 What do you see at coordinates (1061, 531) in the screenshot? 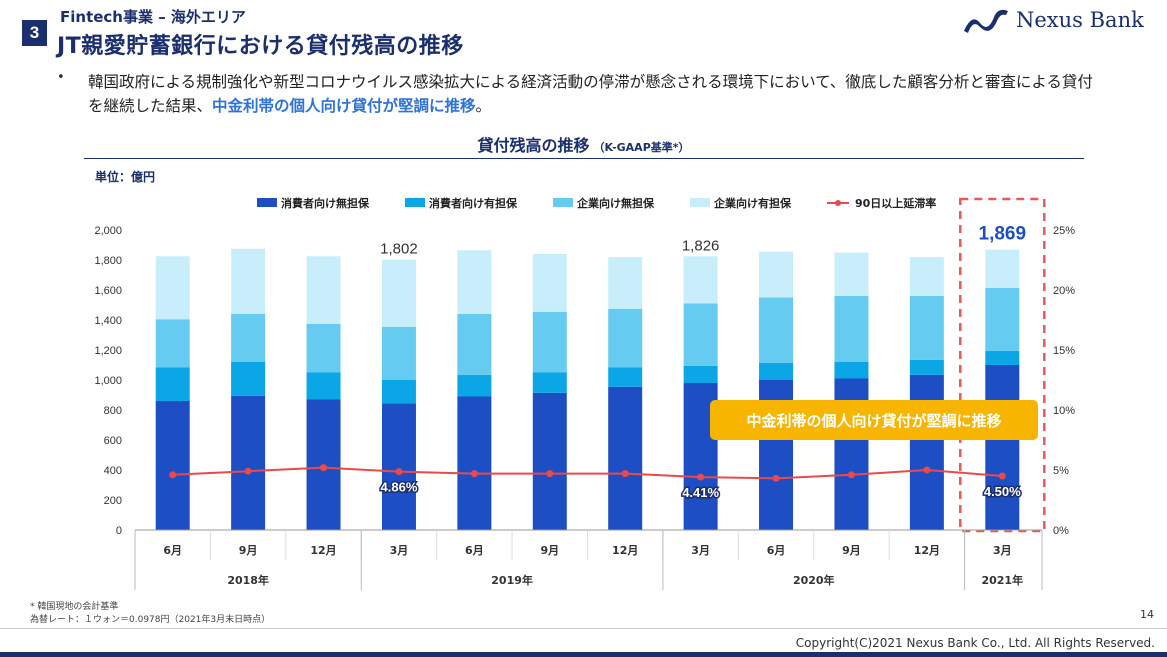
I see `y-right-tick-label: 0%` at bounding box center [1061, 531].